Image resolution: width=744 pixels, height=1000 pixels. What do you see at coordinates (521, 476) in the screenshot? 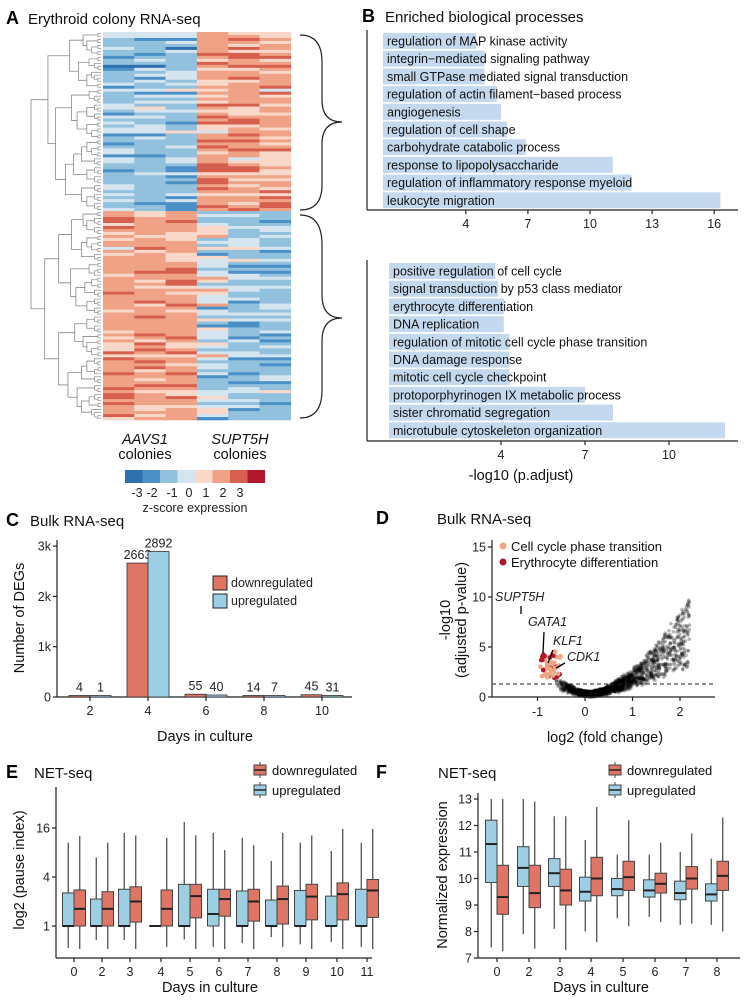
I see `go-xlabel: -log10 (p.adjust)` at bounding box center [521, 476].